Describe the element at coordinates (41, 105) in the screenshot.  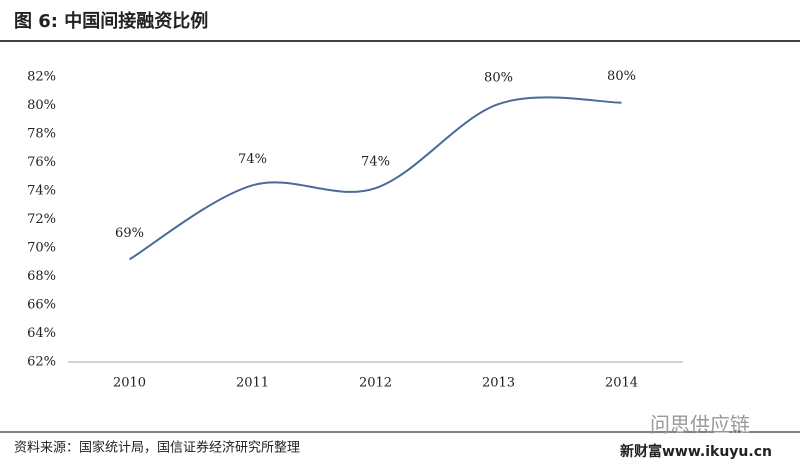
I see `y-tick-label: 80%` at that location.